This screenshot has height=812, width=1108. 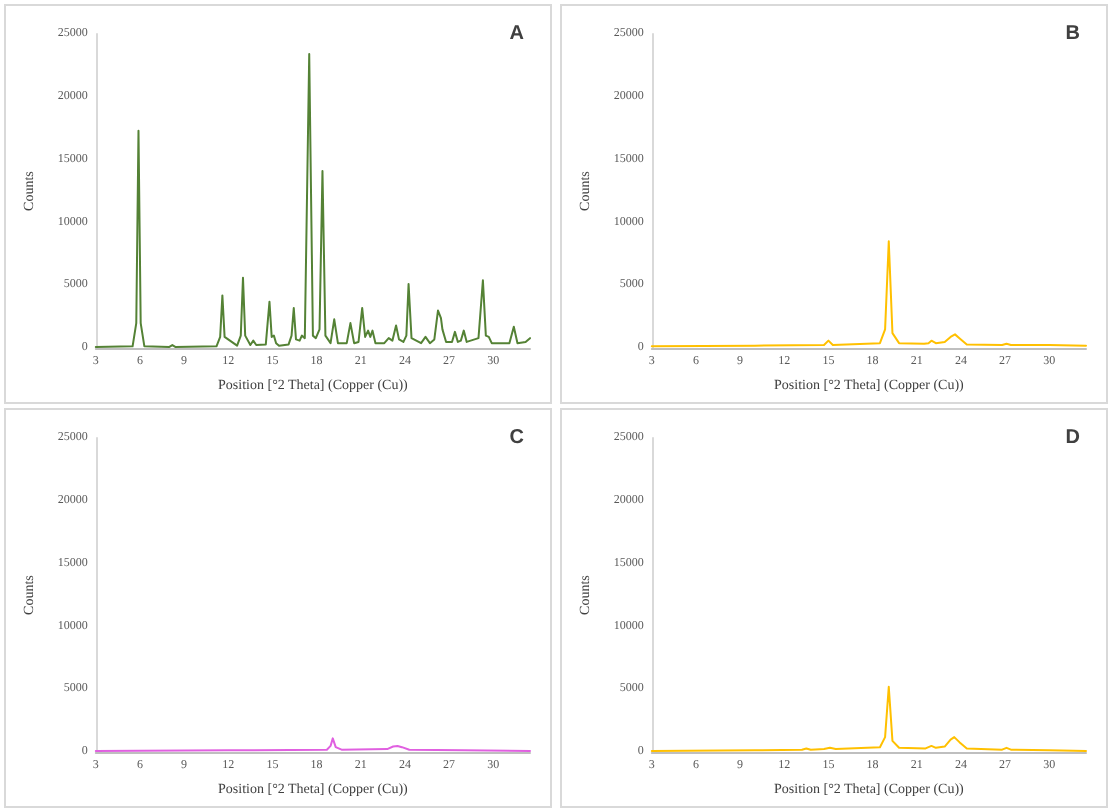 I want to click on chart-title: C, so click(x=517, y=438).